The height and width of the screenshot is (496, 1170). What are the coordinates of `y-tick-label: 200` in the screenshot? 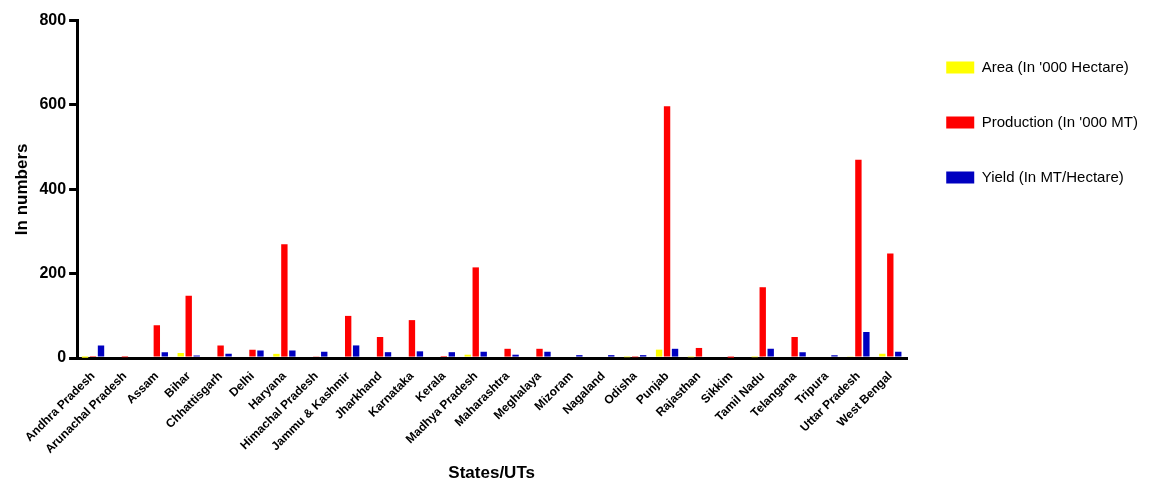 It's located at (53, 273).